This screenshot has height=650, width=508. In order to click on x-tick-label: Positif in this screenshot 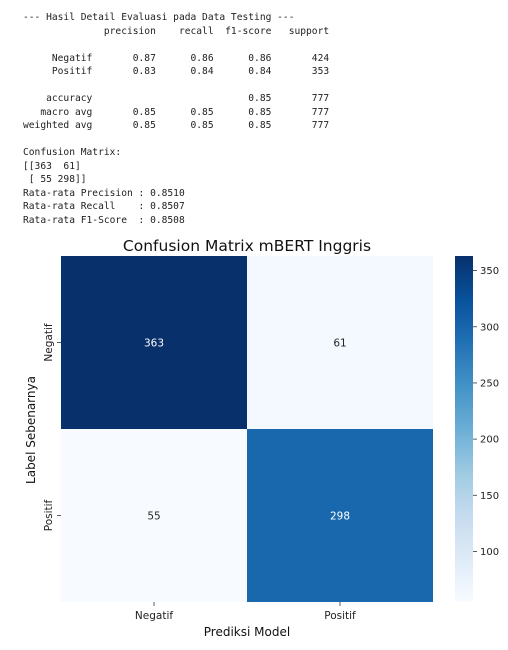, I will do `click(340, 616)`.